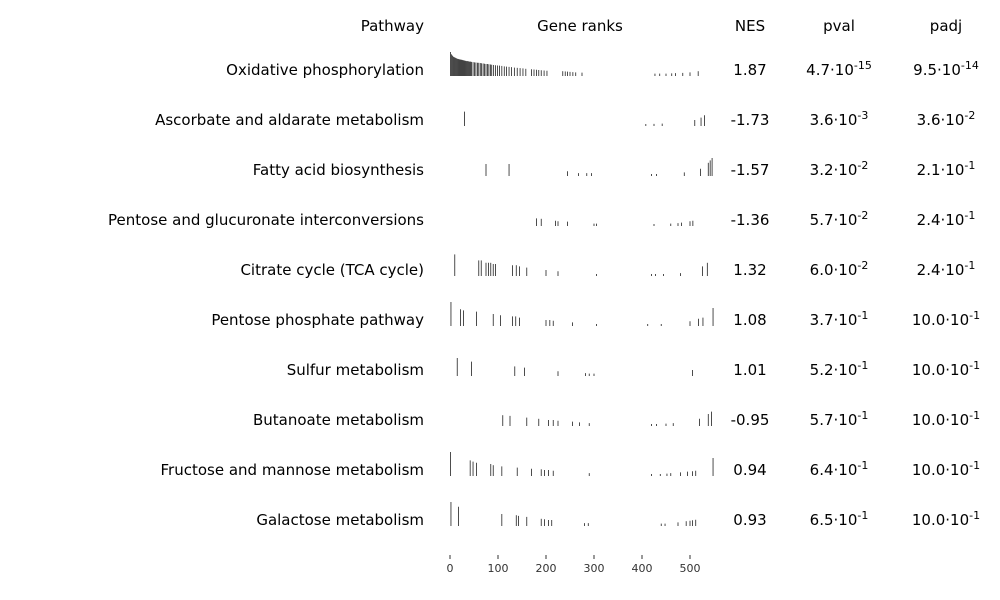 This screenshot has width=1000, height=600. What do you see at coordinates (642, 568) in the screenshot?
I see `x-tick-label: 400` at bounding box center [642, 568].